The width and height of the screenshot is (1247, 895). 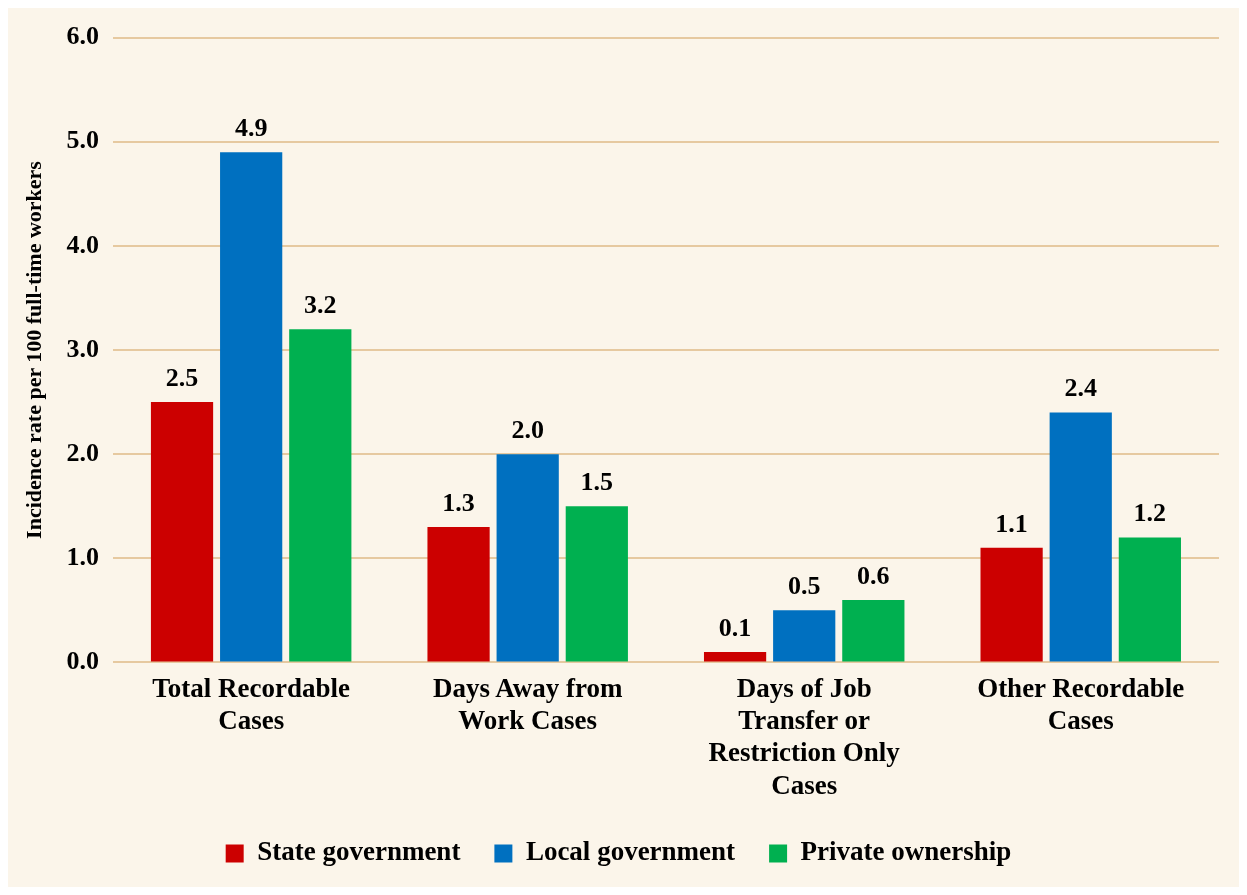 I want to click on data-label: 1.3, so click(x=458, y=502).